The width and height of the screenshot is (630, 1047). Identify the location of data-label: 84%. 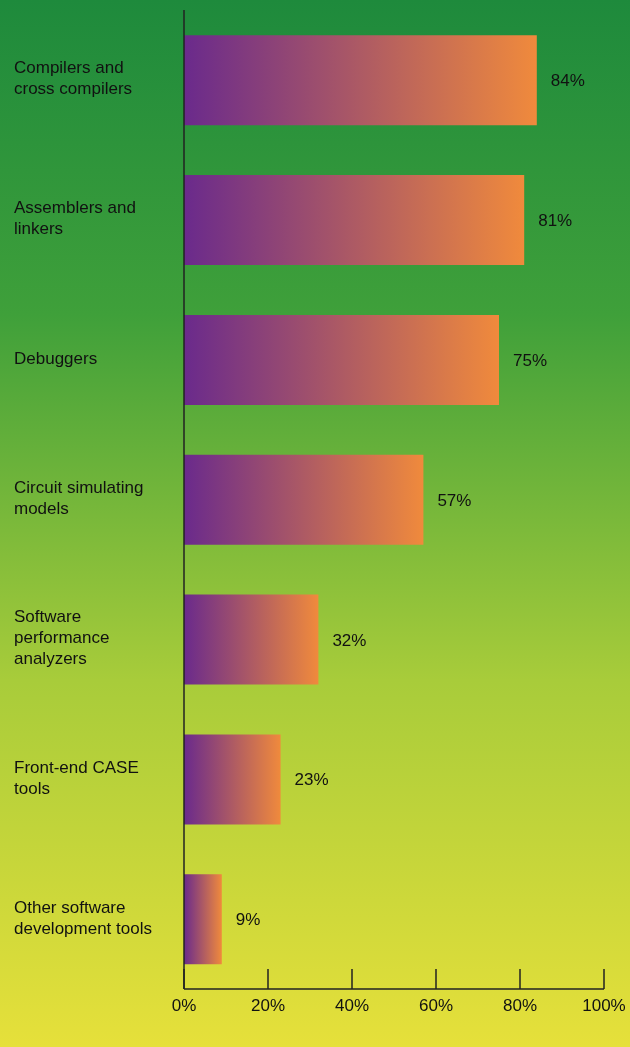
(567, 81).